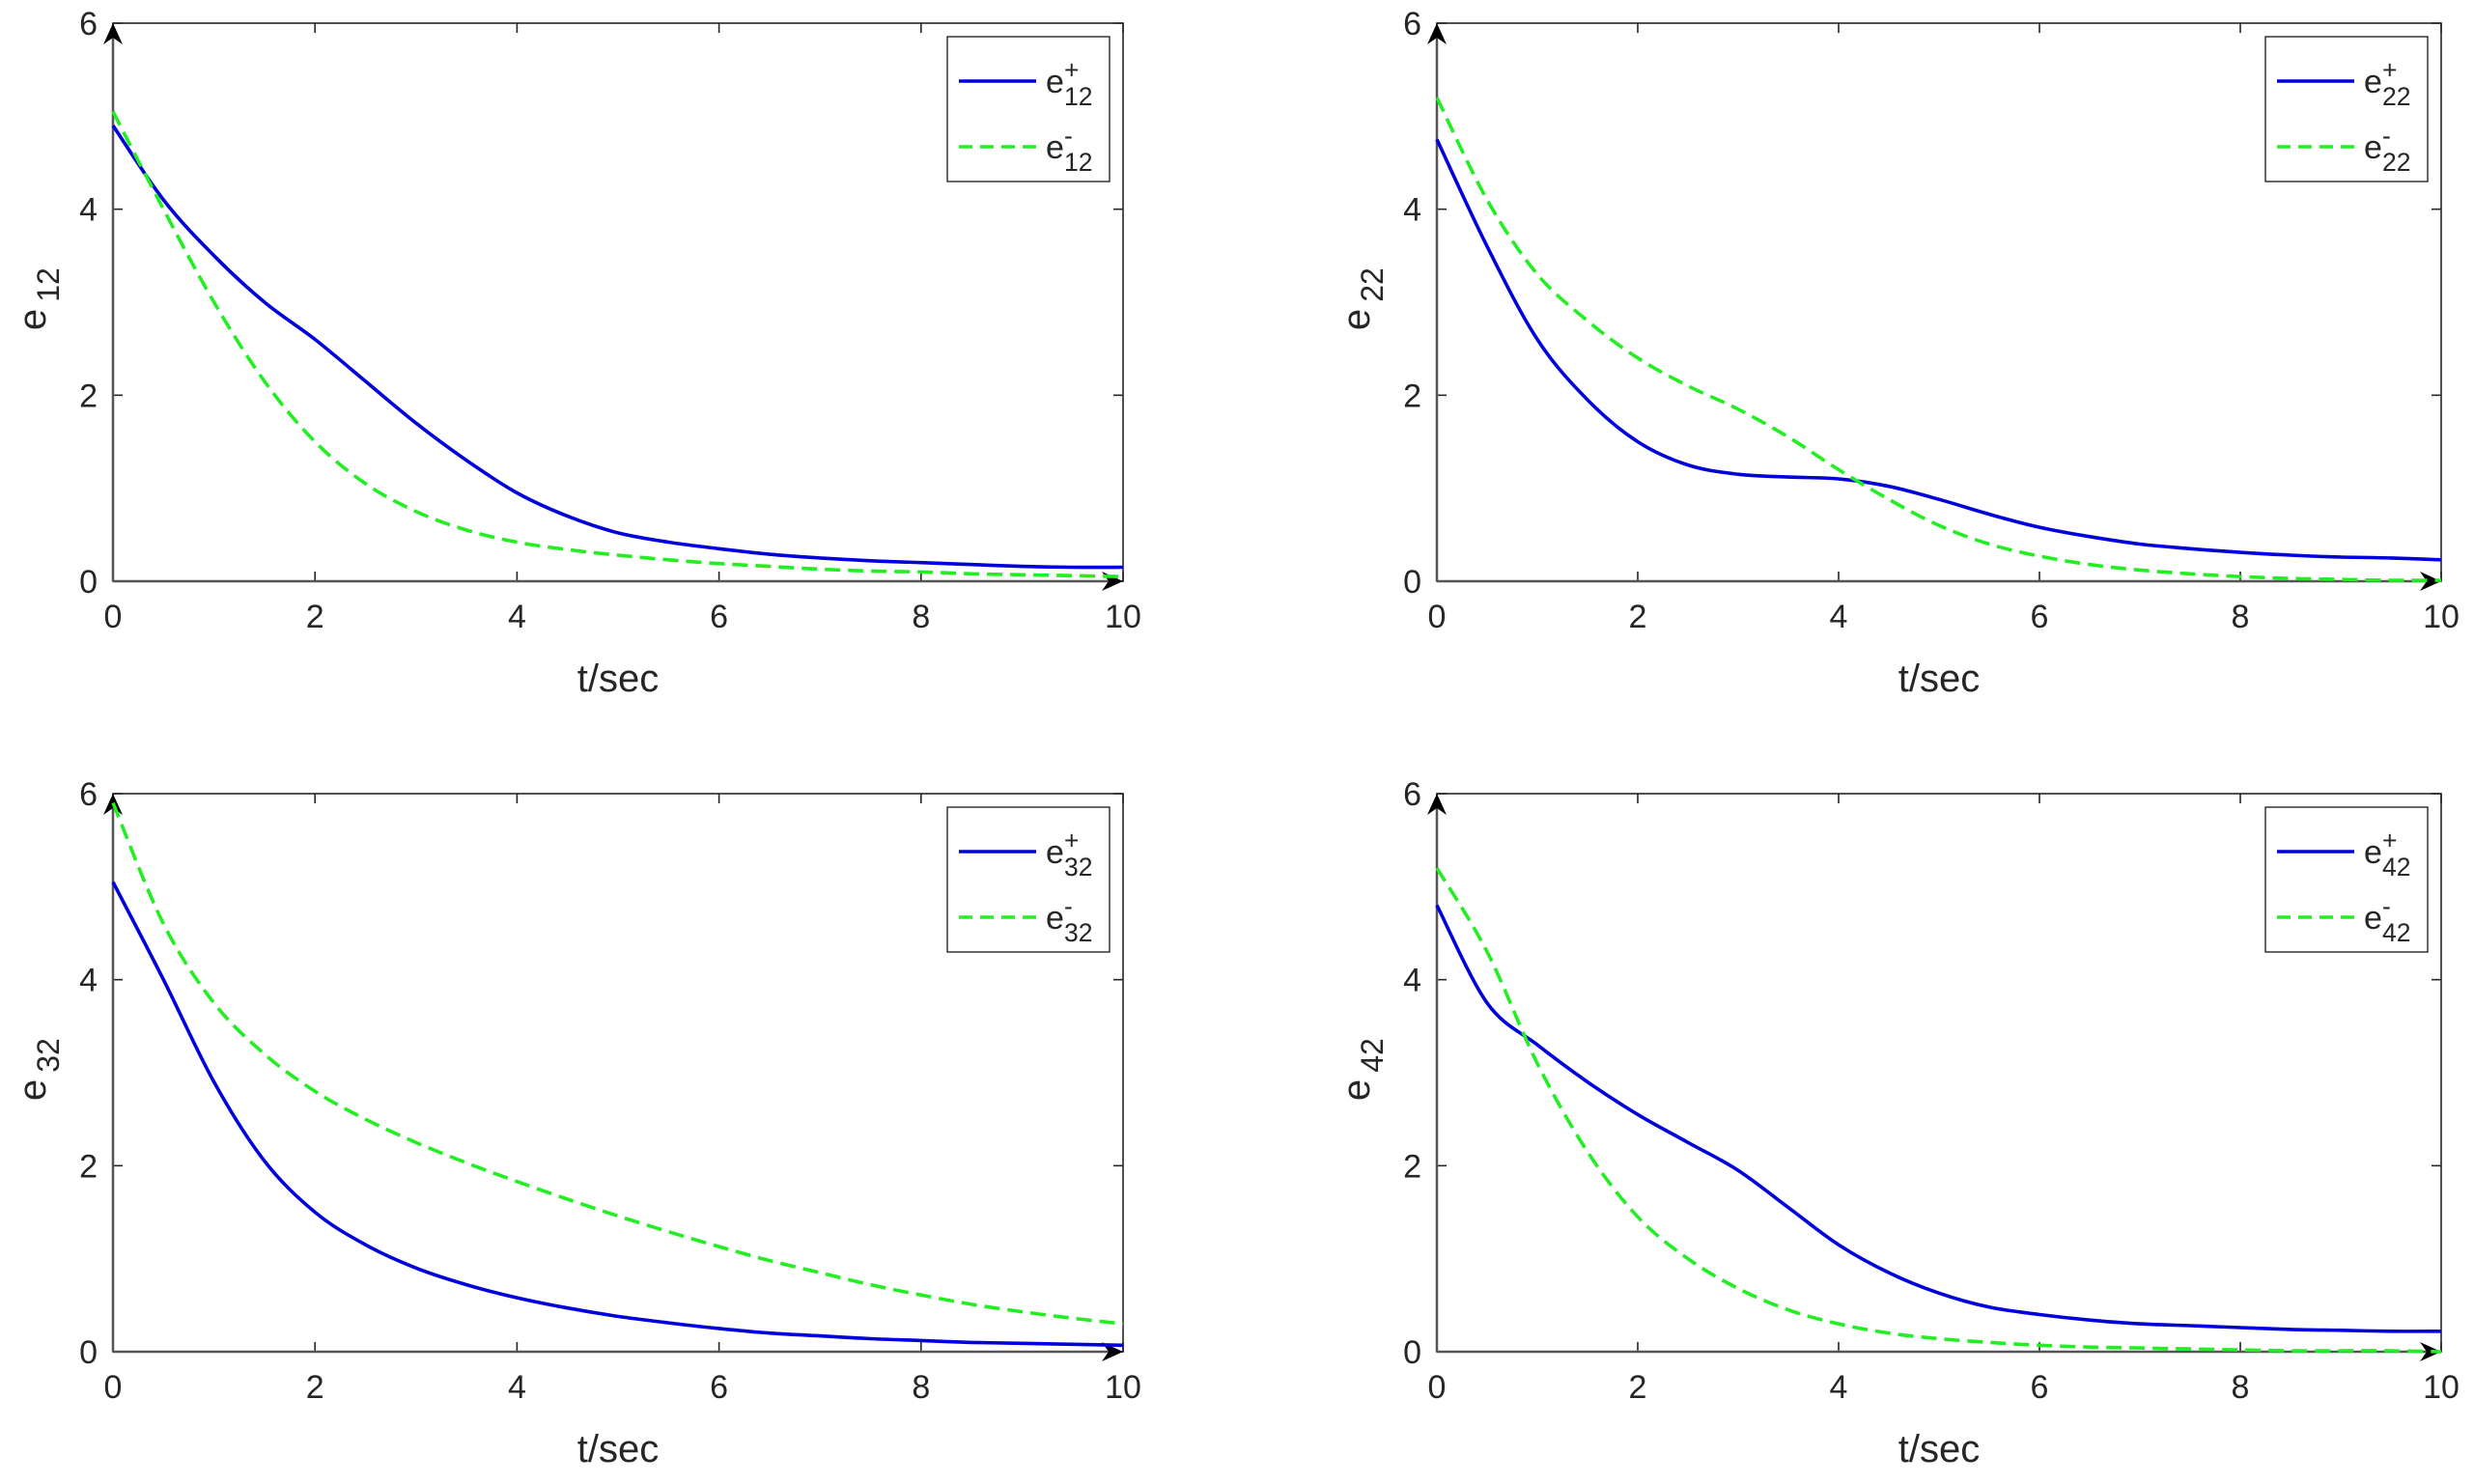 The width and height of the screenshot is (2474, 1484). Describe the element at coordinates (2390, 71) in the screenshot. I see `legend-label-e22+-sup: +` at that location.